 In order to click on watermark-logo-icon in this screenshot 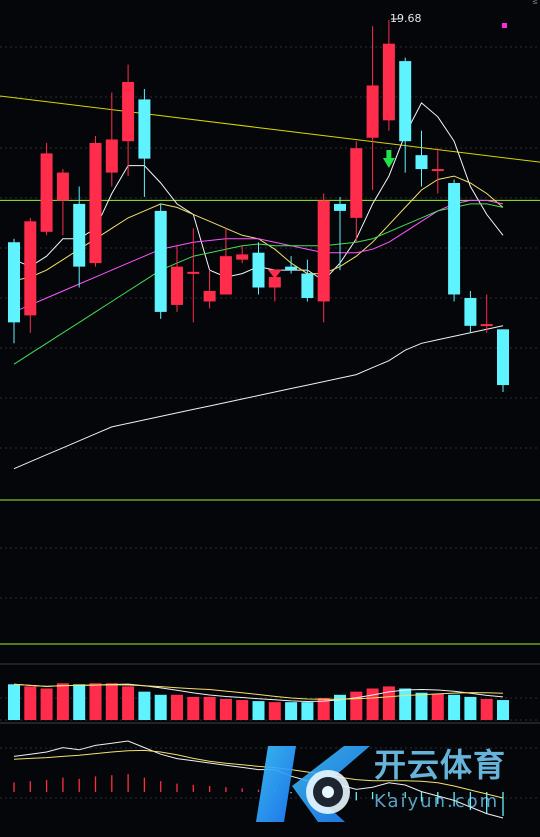, I will do `click(313, 784)`.